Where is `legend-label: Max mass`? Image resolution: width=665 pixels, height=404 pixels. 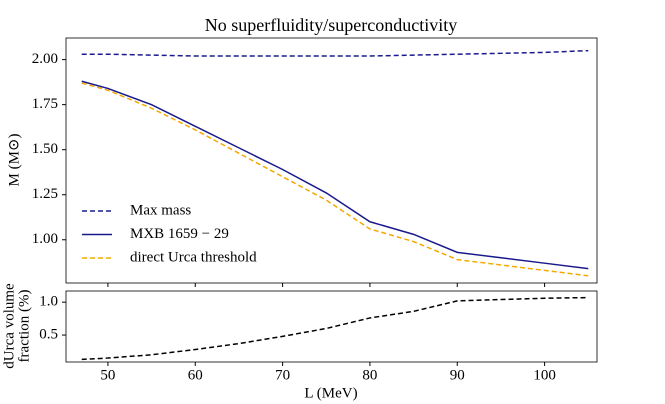
legend-label: Max mass is located at coordinates (160, 210).